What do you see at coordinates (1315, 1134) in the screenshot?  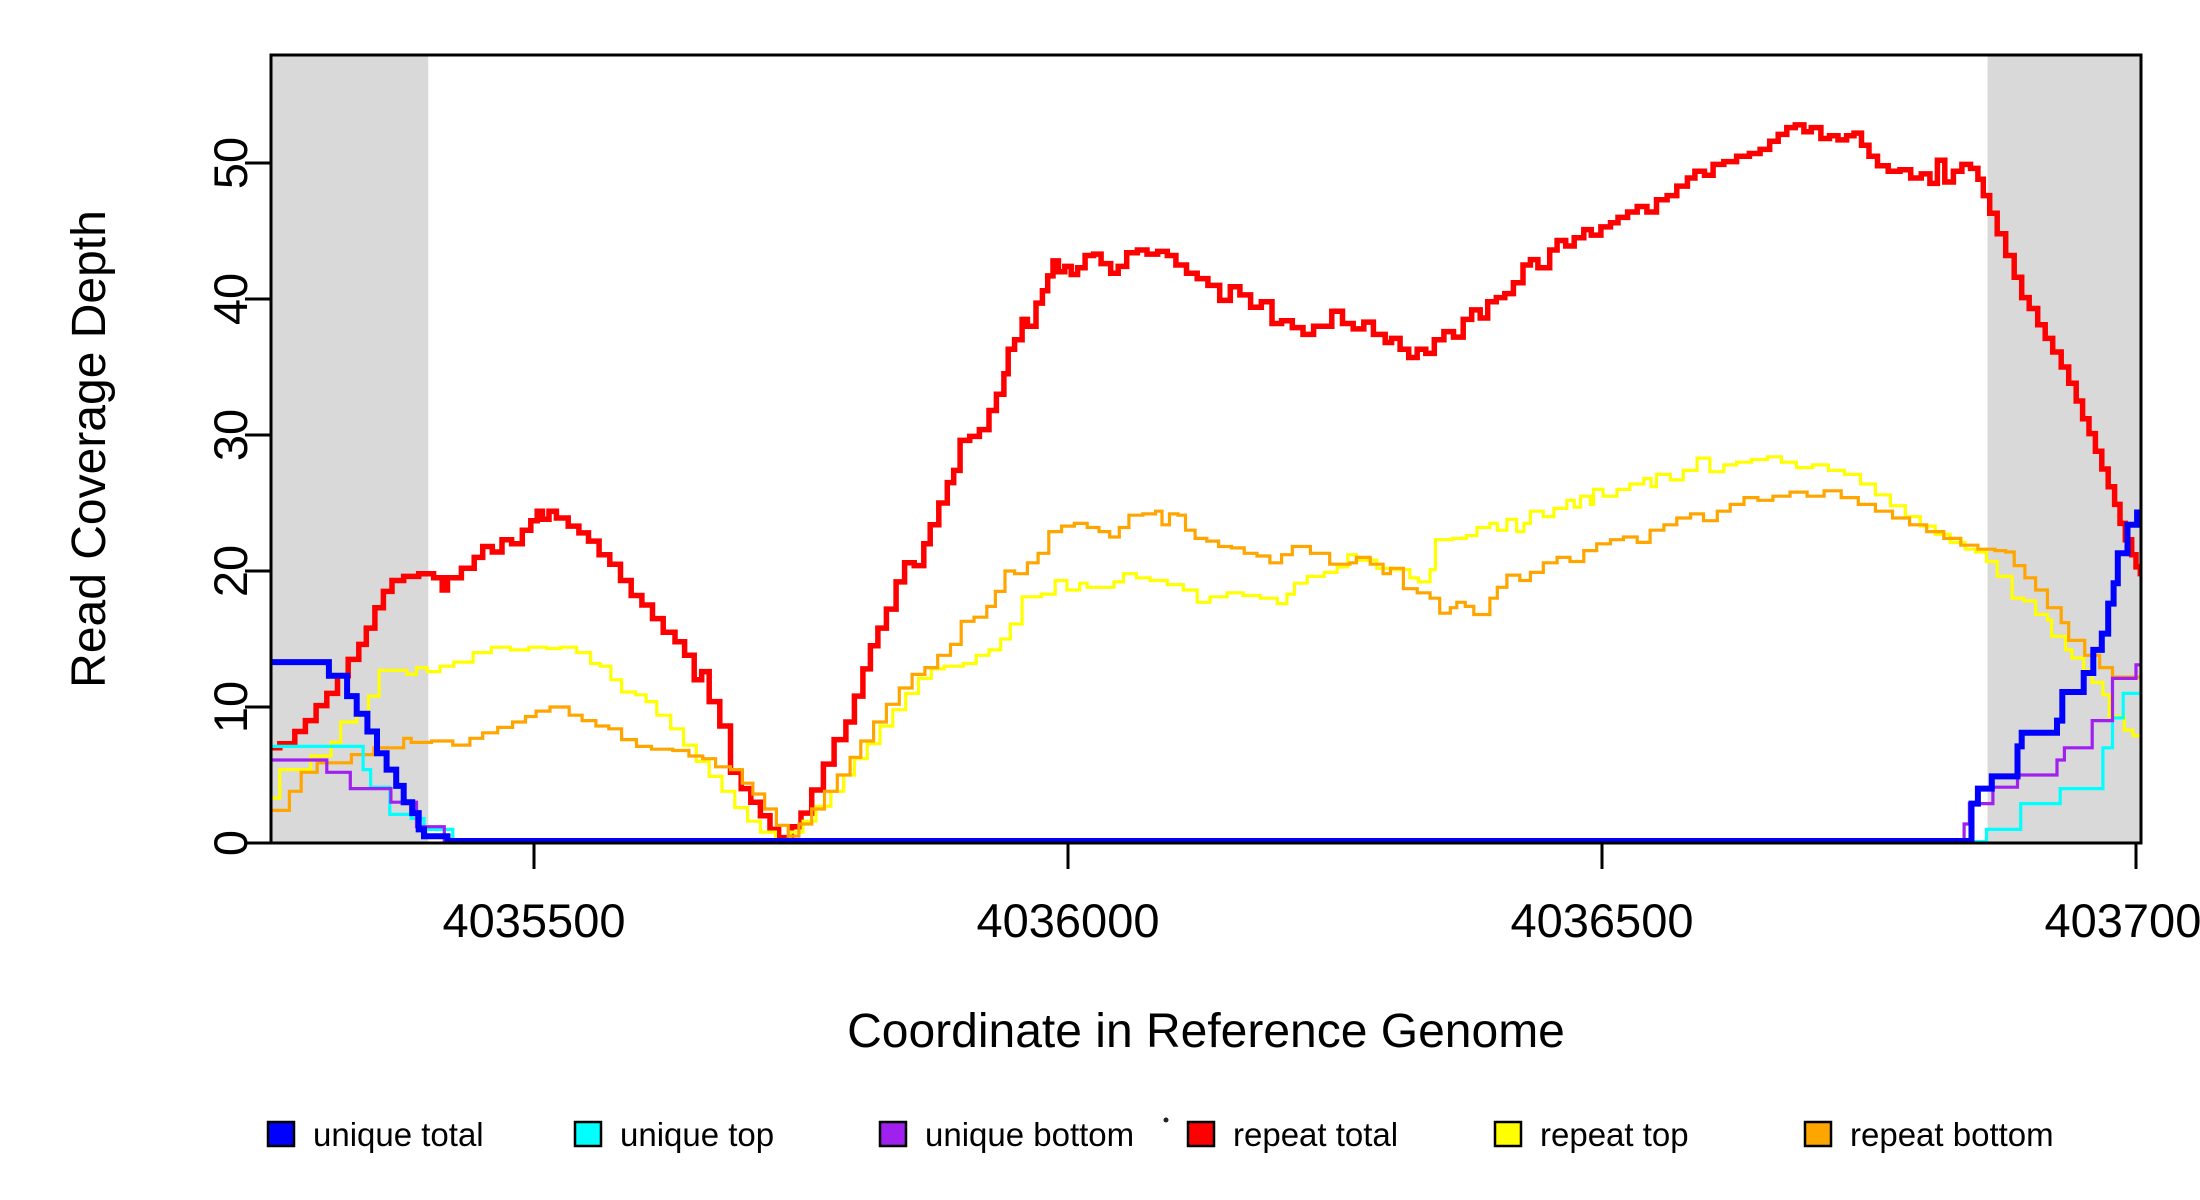 I see `legend-label: repeat total` at bounding box center [1315, 1134].